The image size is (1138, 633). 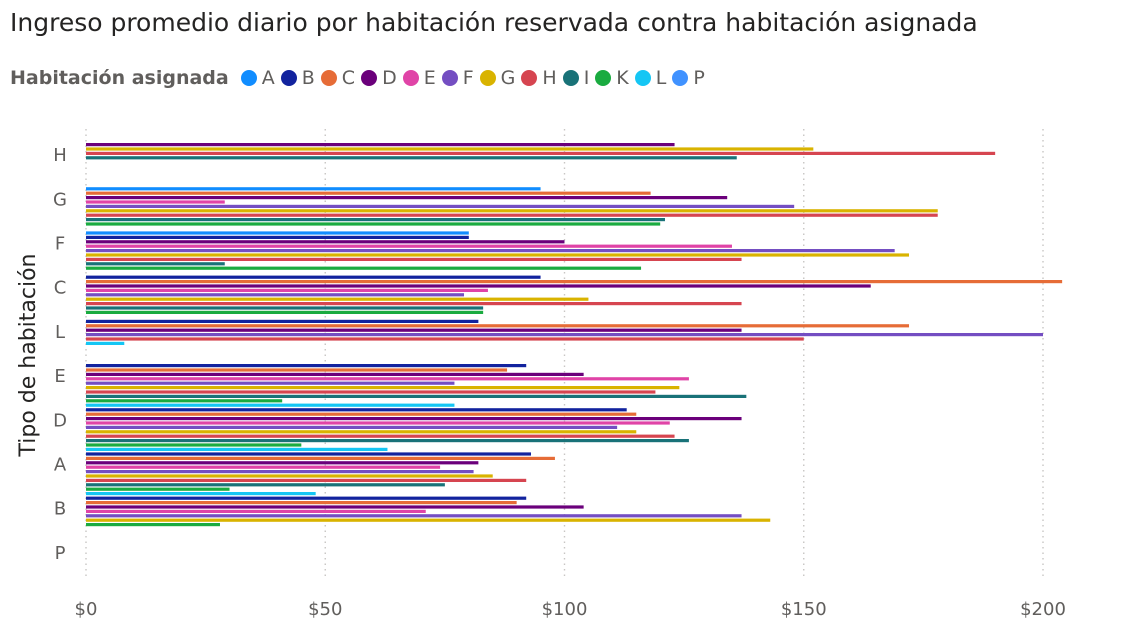 What do you see at coordinates (378, 423) in the screenshot?
I see `bar-d-e` at bounding box center [378, 423].